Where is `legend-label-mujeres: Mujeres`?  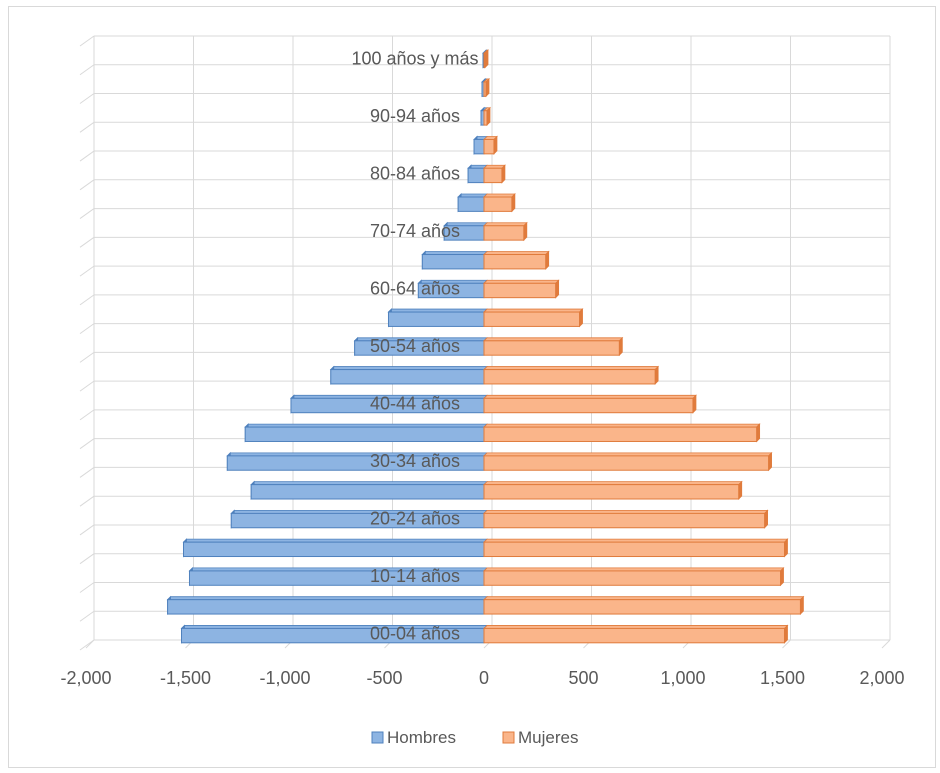
legend-label-mujeres: Mujeres is located at coordinates (548, 737).